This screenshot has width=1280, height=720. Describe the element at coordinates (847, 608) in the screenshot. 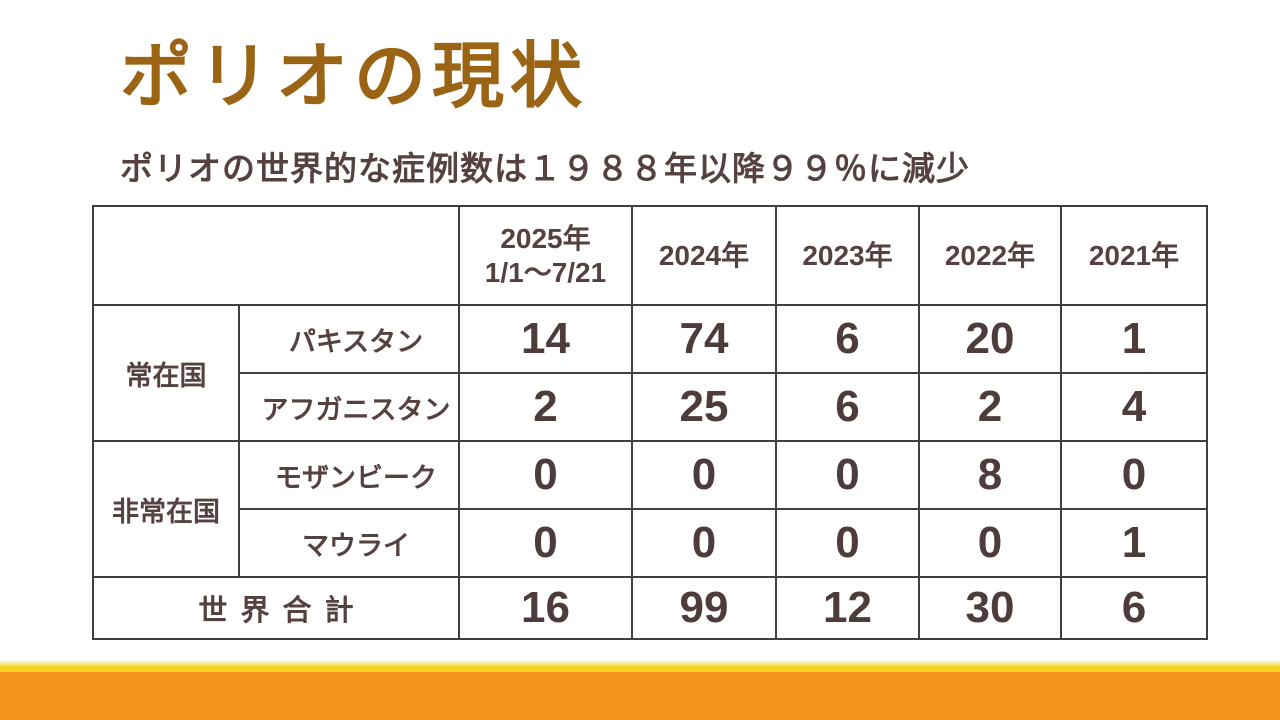

I see `total-value-cell: 12` at that location.